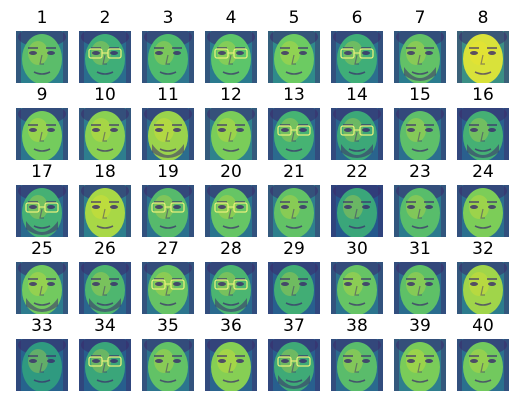  I want to click on face-cell: 12, so click(231, 123).